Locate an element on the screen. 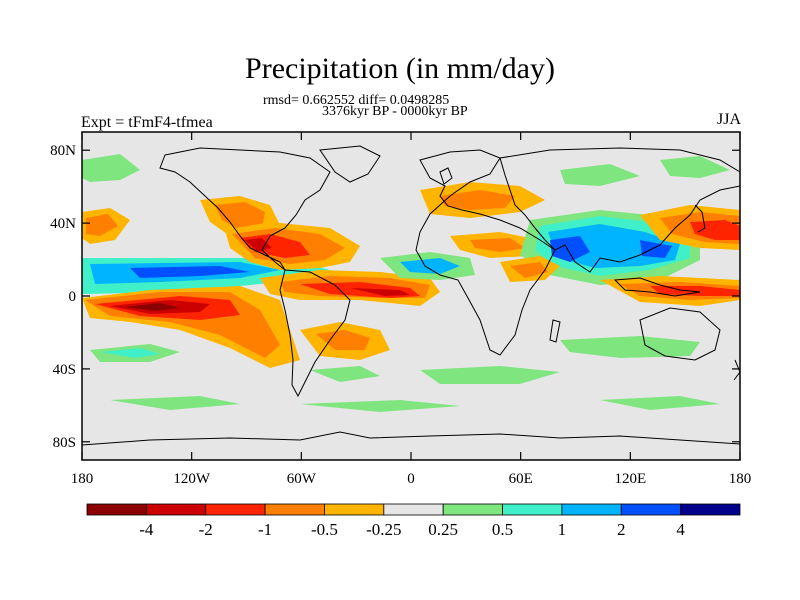 This screenshot has height=600, width=800. south-pacific-negative-peak is located at coordinates (152, 307).